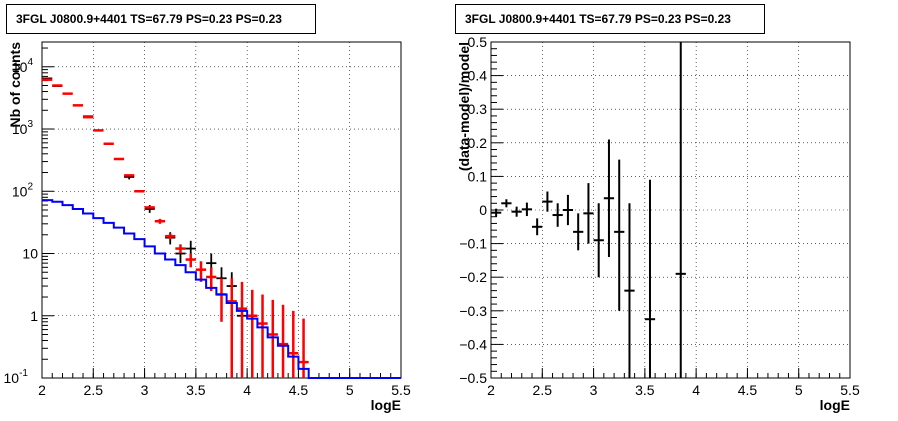  I want to click on y-tick-label: 10², so click(23, 190).